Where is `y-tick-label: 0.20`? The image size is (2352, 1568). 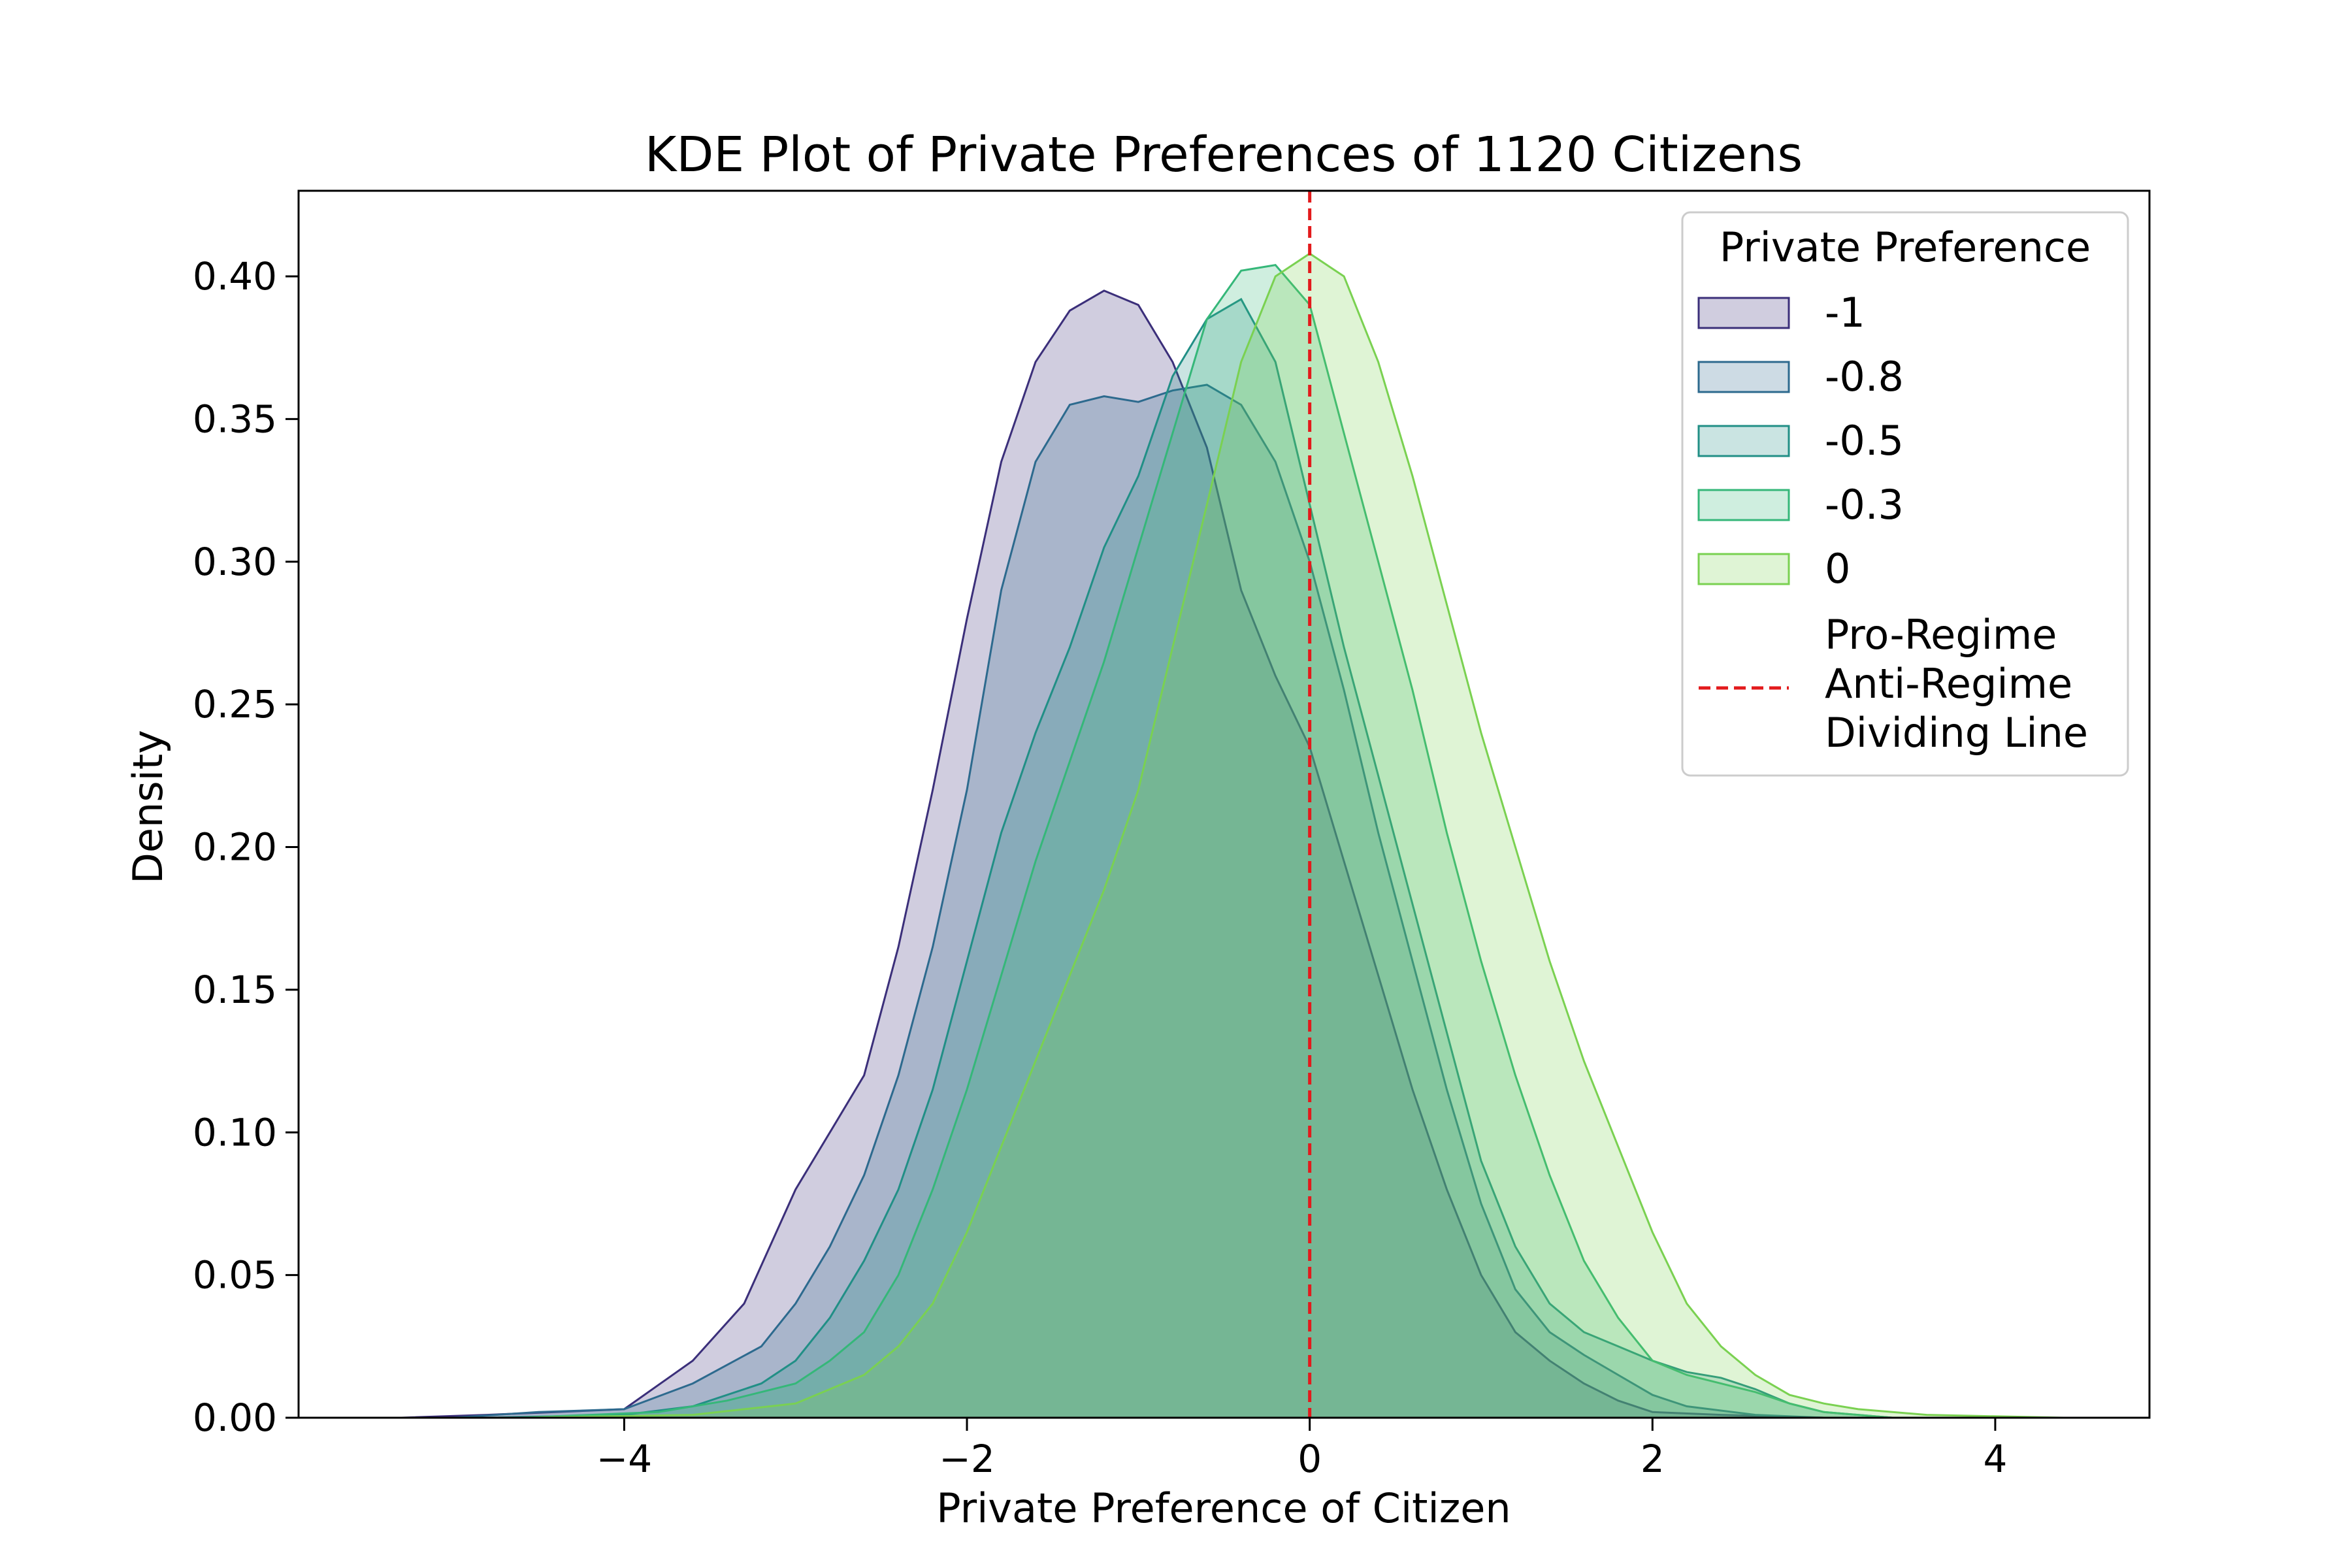 y-tick-label: 0.20 is located at coordinates (235, 847).